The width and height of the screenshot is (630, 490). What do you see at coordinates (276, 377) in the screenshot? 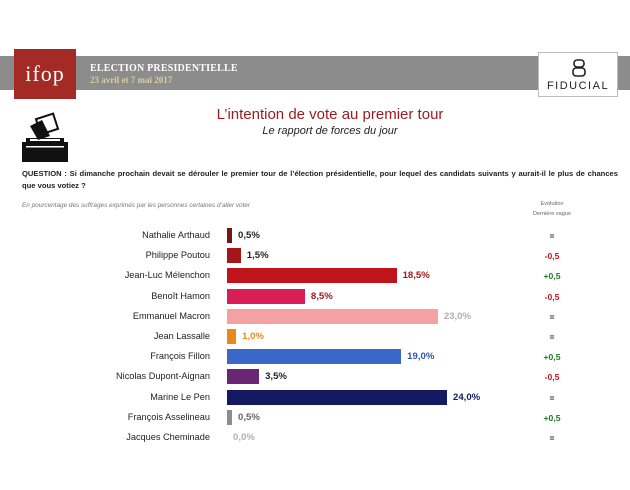
I see `bar-value-label: 3,5%` at bounding box center [276, 377].